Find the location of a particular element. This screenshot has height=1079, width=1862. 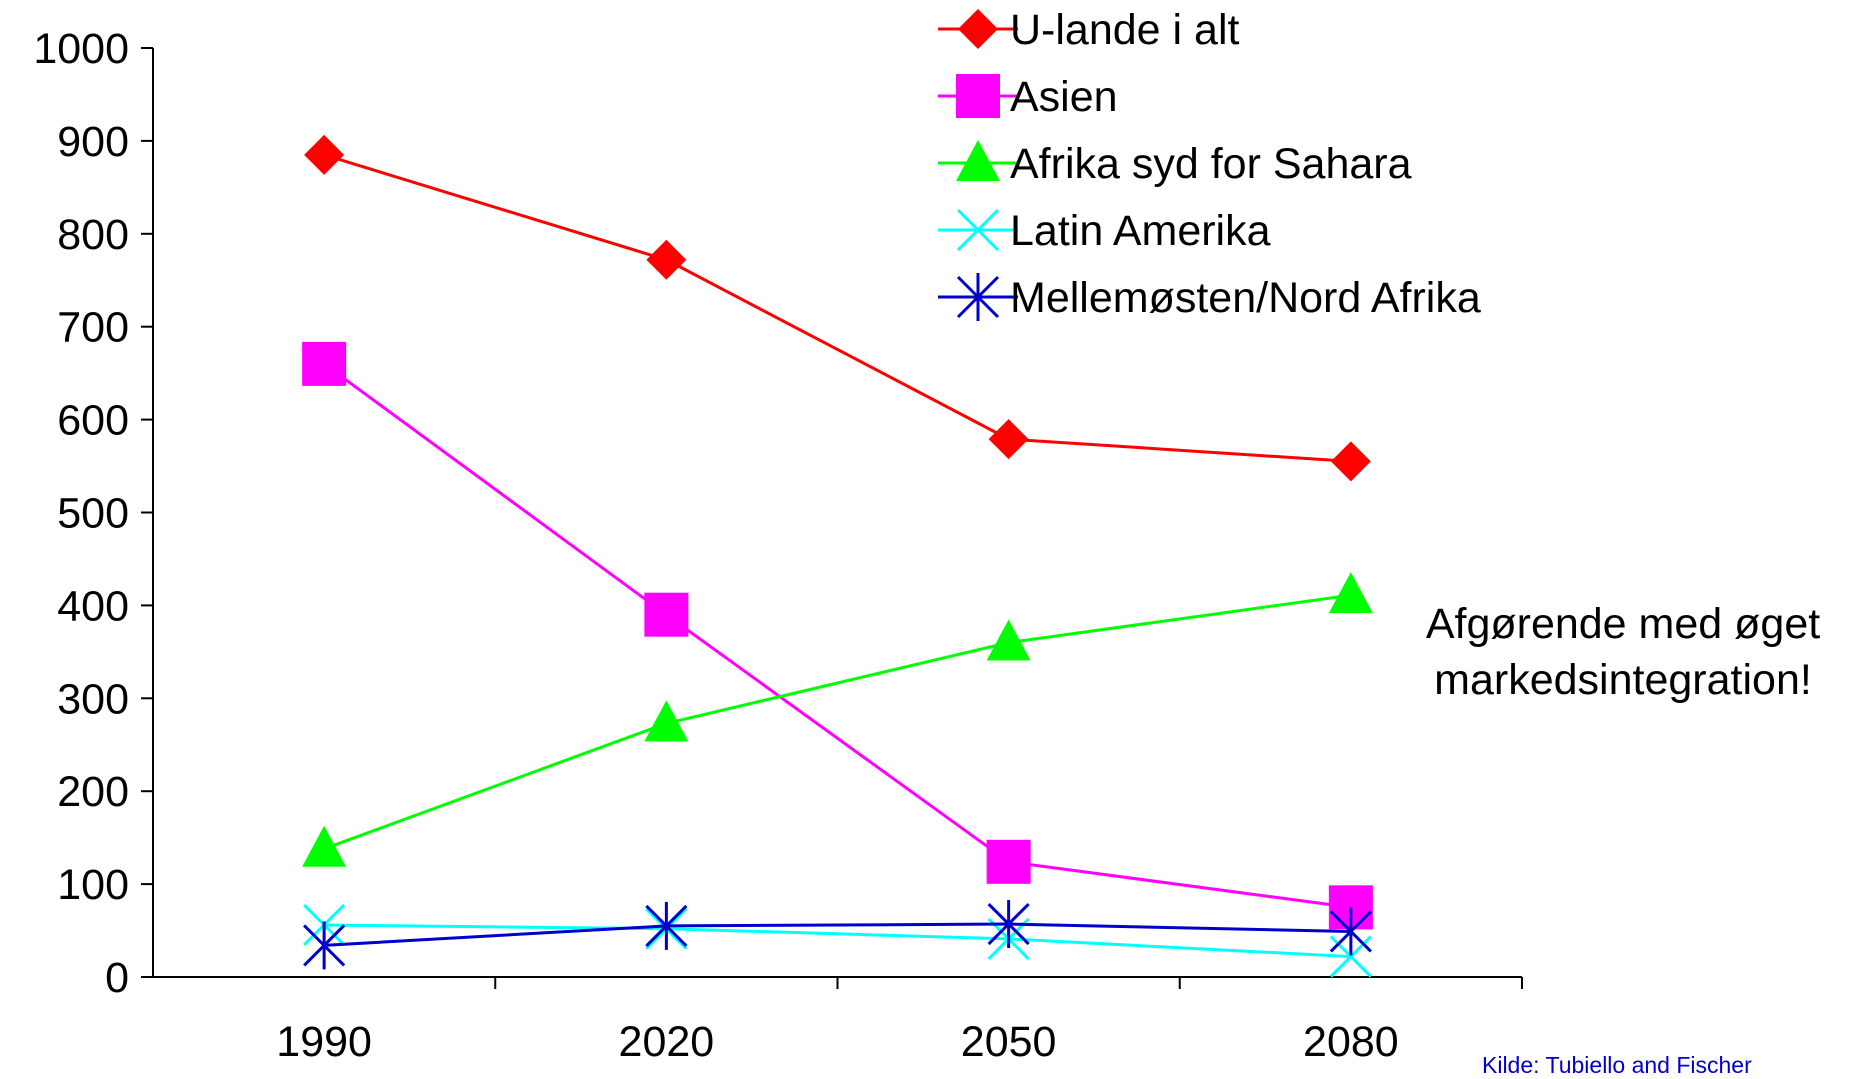

legend-label: Afrika syd for Sahara is located at coordinates (1211, 164).